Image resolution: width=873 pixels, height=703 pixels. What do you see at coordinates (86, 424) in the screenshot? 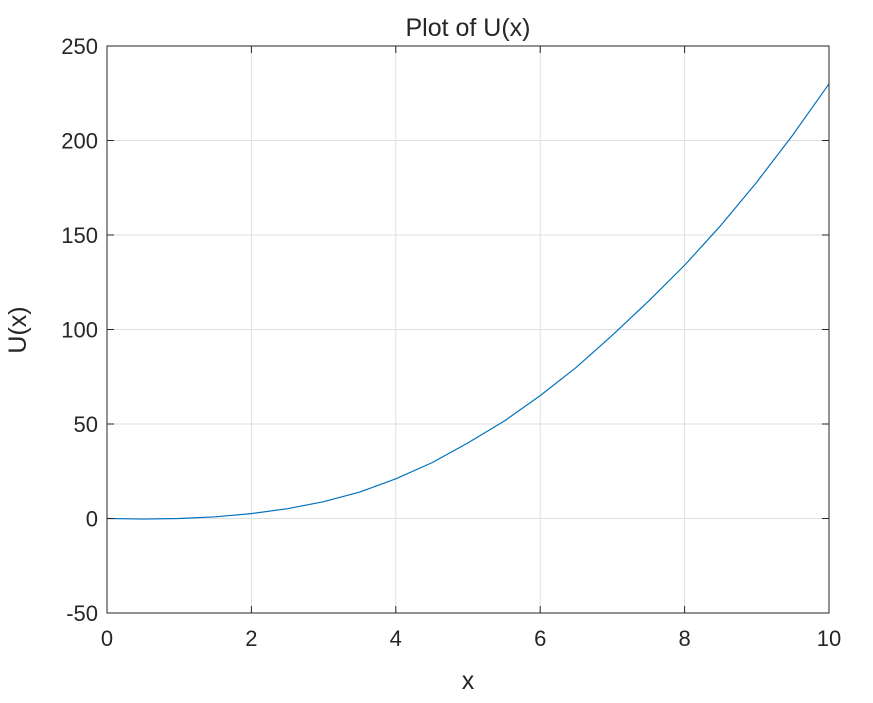
I see `y-tick-label: 50` at bounding box center [86, 424].